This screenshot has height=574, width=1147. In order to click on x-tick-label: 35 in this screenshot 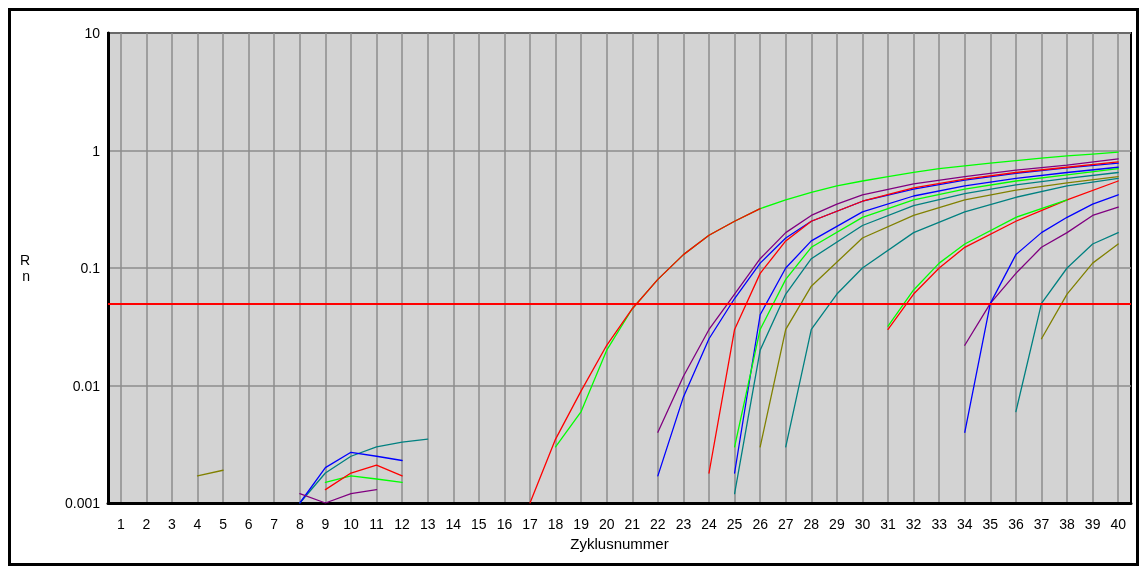, I will do `click(990, 524)`.